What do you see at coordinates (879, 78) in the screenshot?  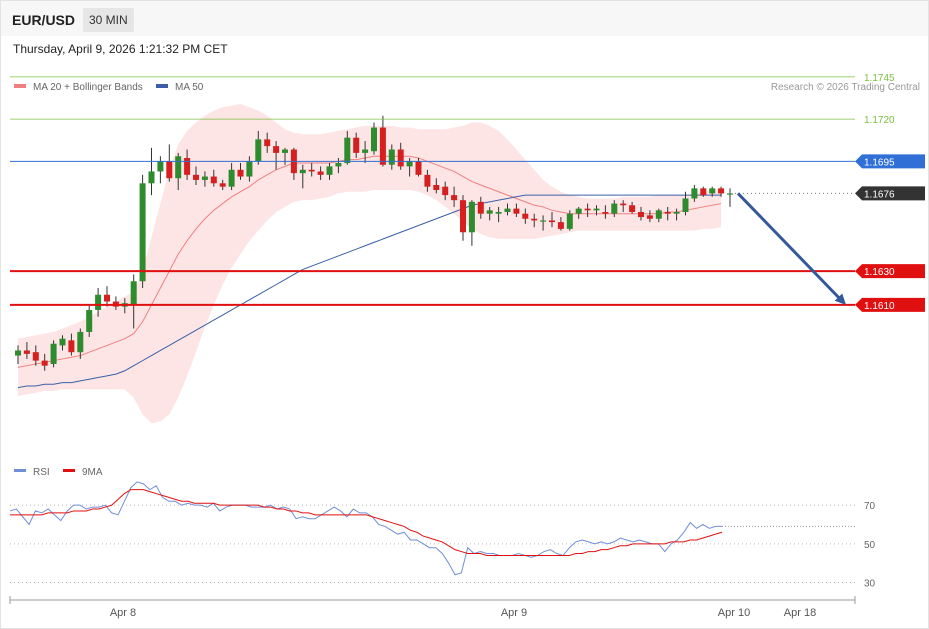 I see `price-level-label: 1.1745` at bounding box center [879, 78].